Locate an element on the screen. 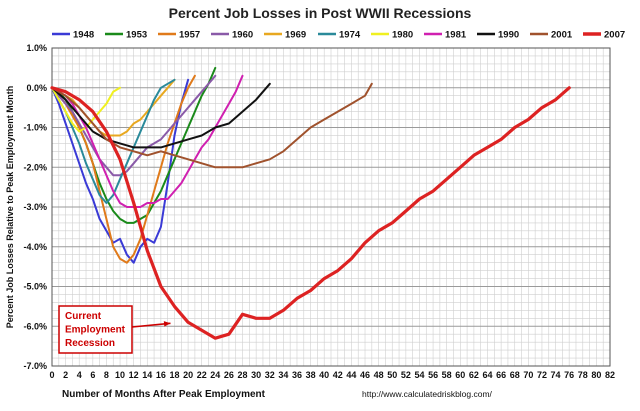  x-tick-label: 16 is located at coordinates (161, 375).